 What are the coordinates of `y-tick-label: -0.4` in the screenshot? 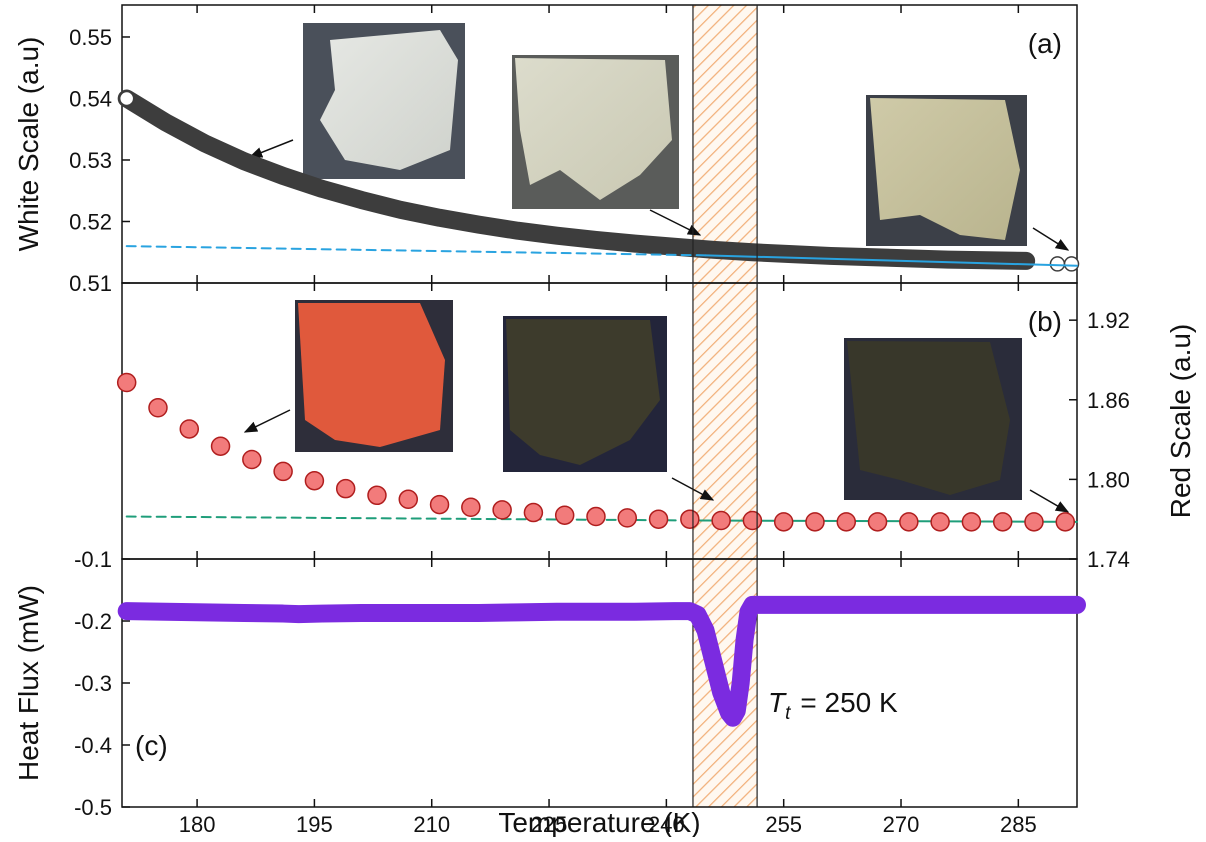 It's located at (93, 745).